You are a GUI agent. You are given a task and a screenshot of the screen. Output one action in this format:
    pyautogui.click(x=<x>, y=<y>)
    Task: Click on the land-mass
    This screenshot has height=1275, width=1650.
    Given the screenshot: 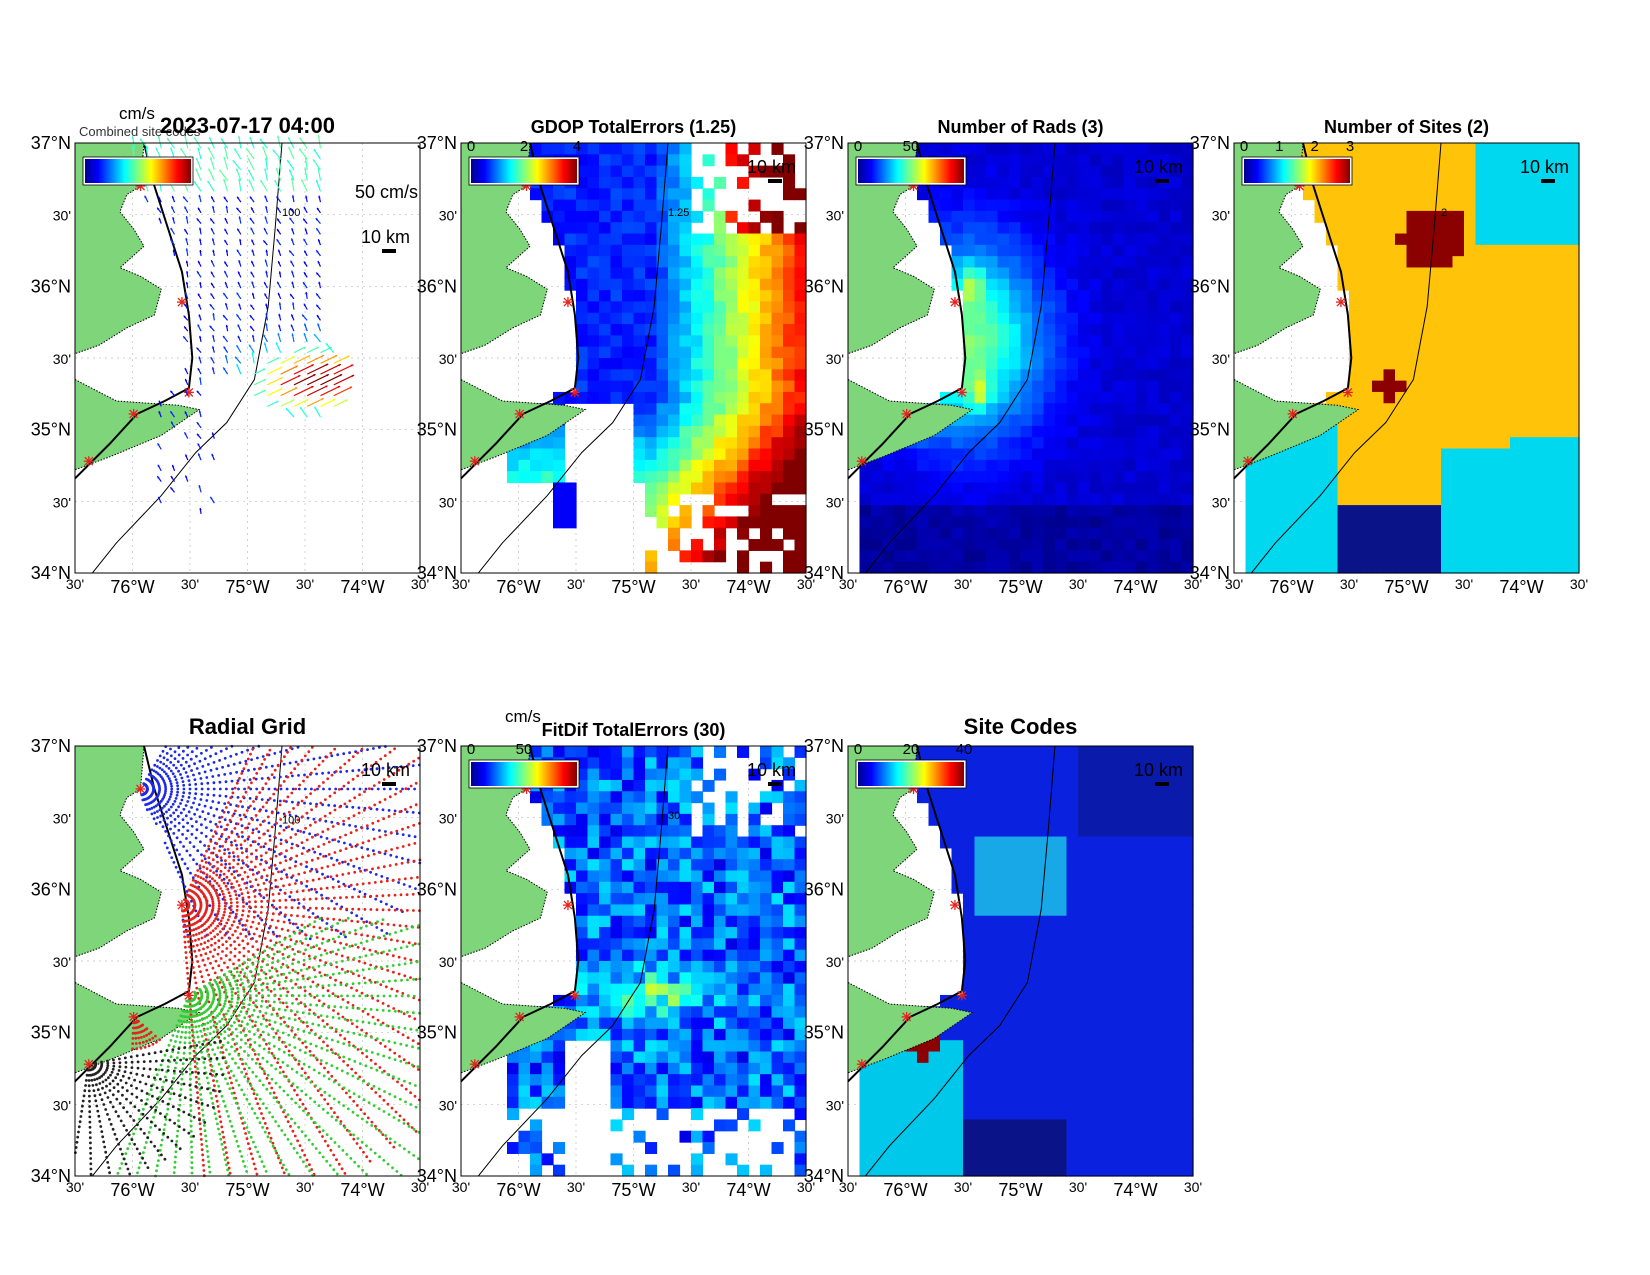 What is the action you would take?
    pyautogui.click(x=1277, y=248)
    